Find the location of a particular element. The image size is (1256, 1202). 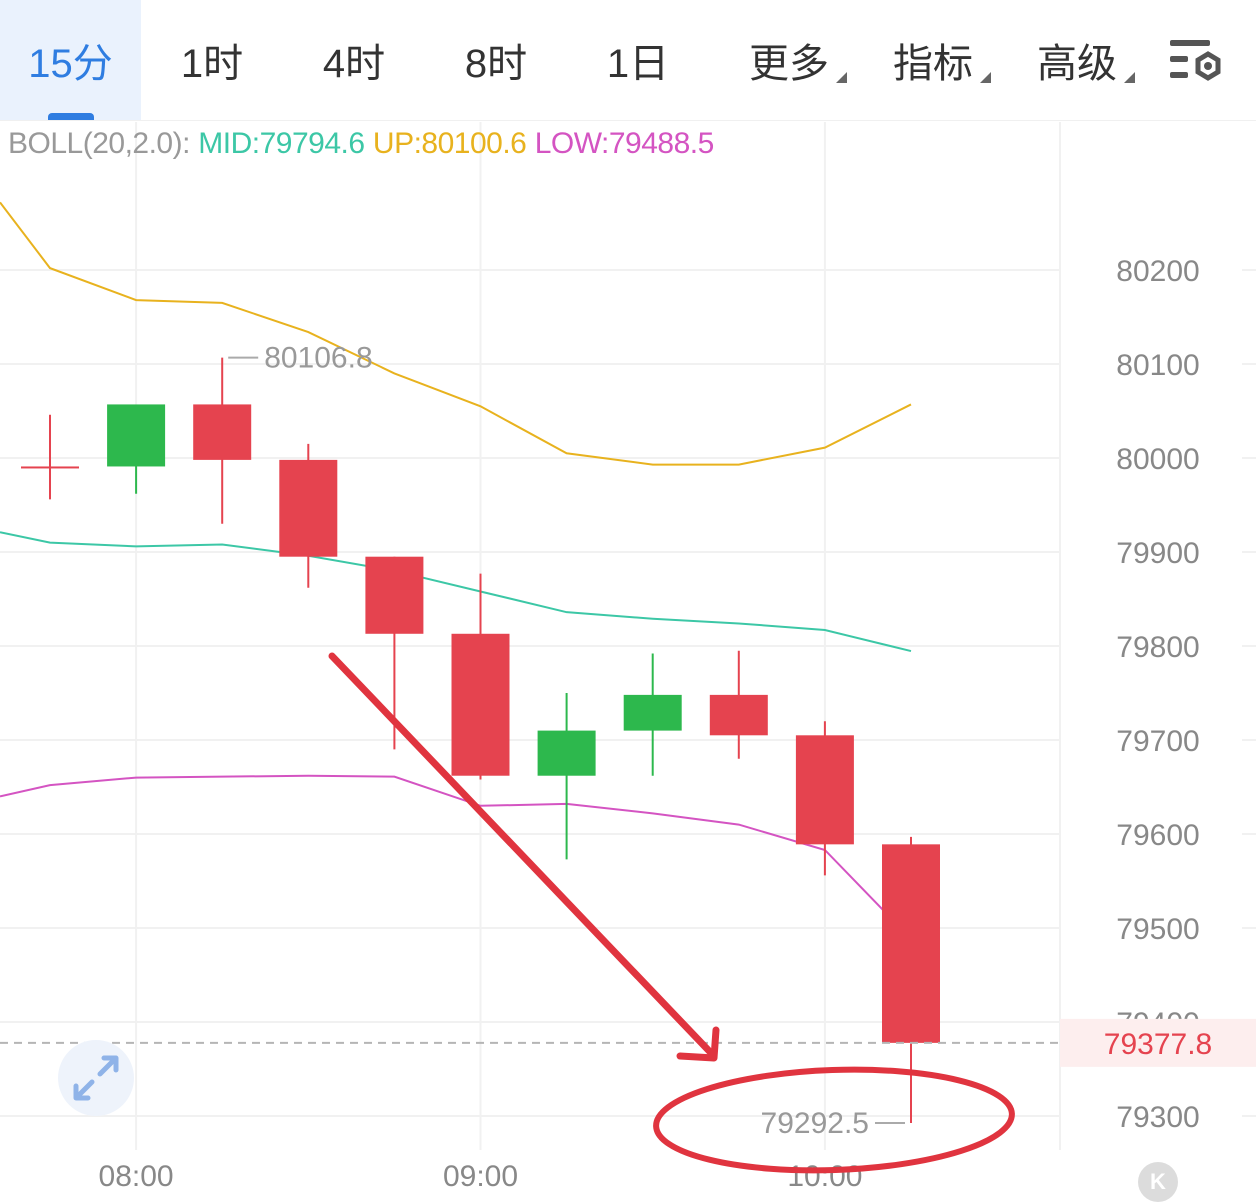

tab-4h: 4时 is located at coordinates (354, 60).